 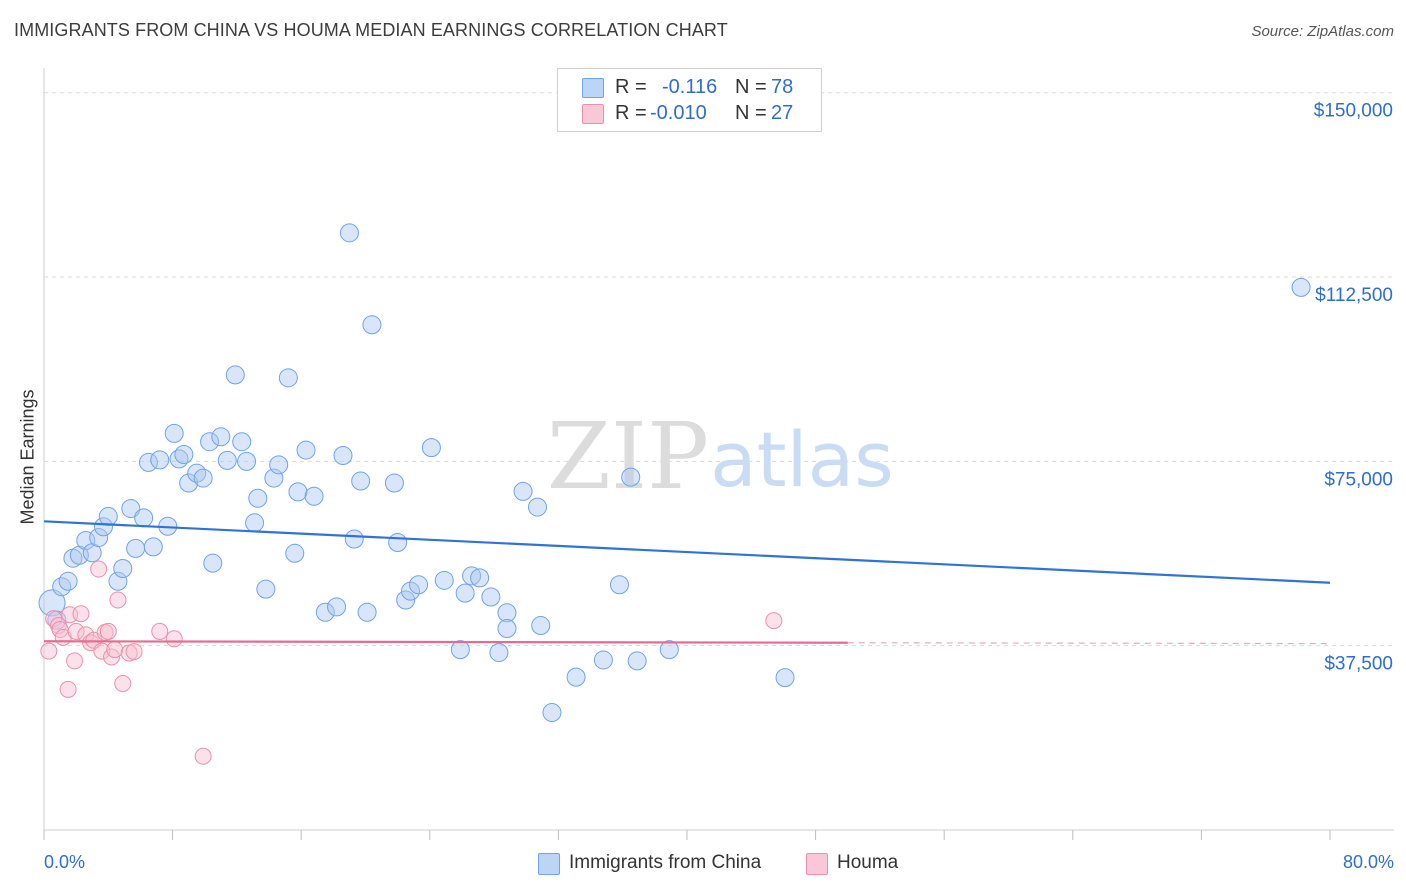 What do you see at coordinates (445, 642) in the screenshot?
I see `houma-trend-line` at bounding box center [445, 642].